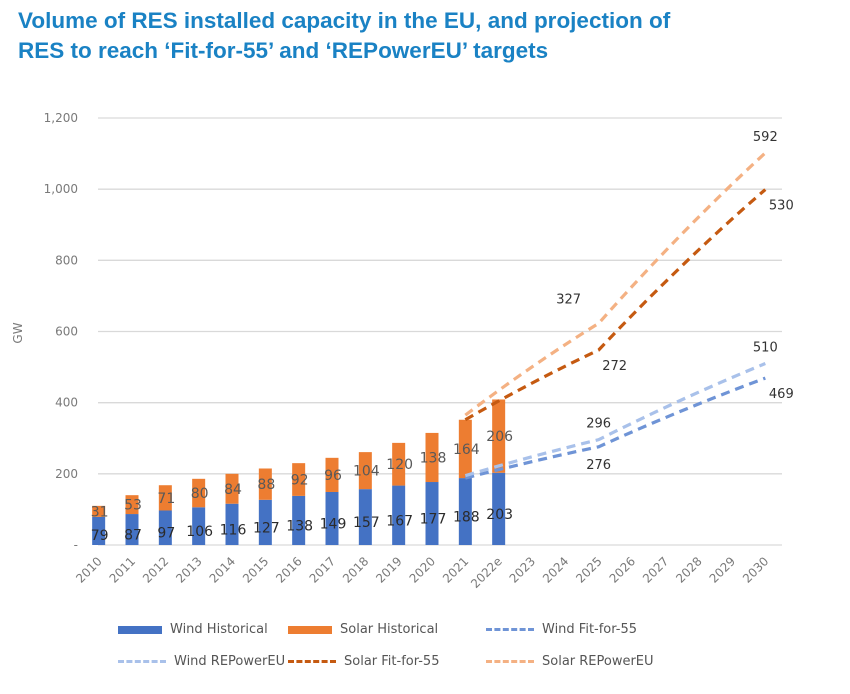 The height and width of the screenshot is (694, 850). What do you see at coordinates (598, 465) in the screenshot?
I see `line-label-wind-fit-for-55: 276` at bounding box center [598, 465].